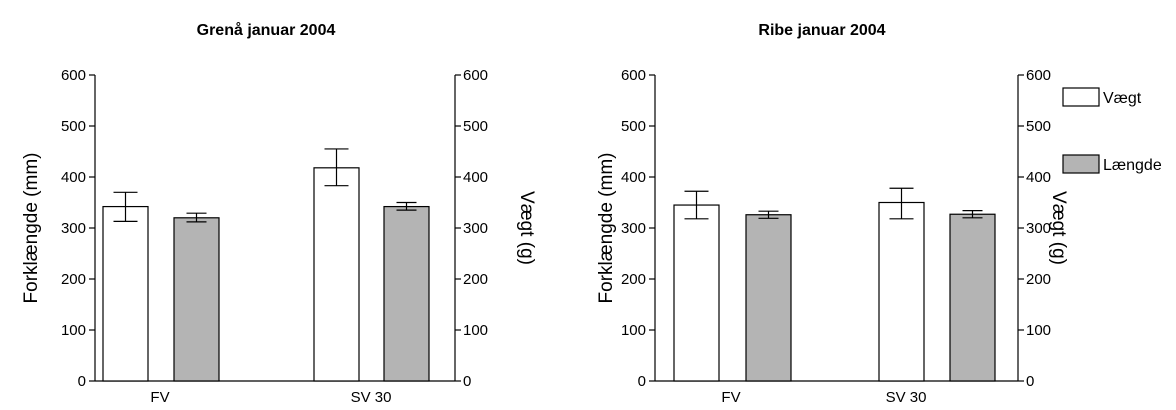  I want to click on chart-title: Grenå januar 2004, so click(266, 30).